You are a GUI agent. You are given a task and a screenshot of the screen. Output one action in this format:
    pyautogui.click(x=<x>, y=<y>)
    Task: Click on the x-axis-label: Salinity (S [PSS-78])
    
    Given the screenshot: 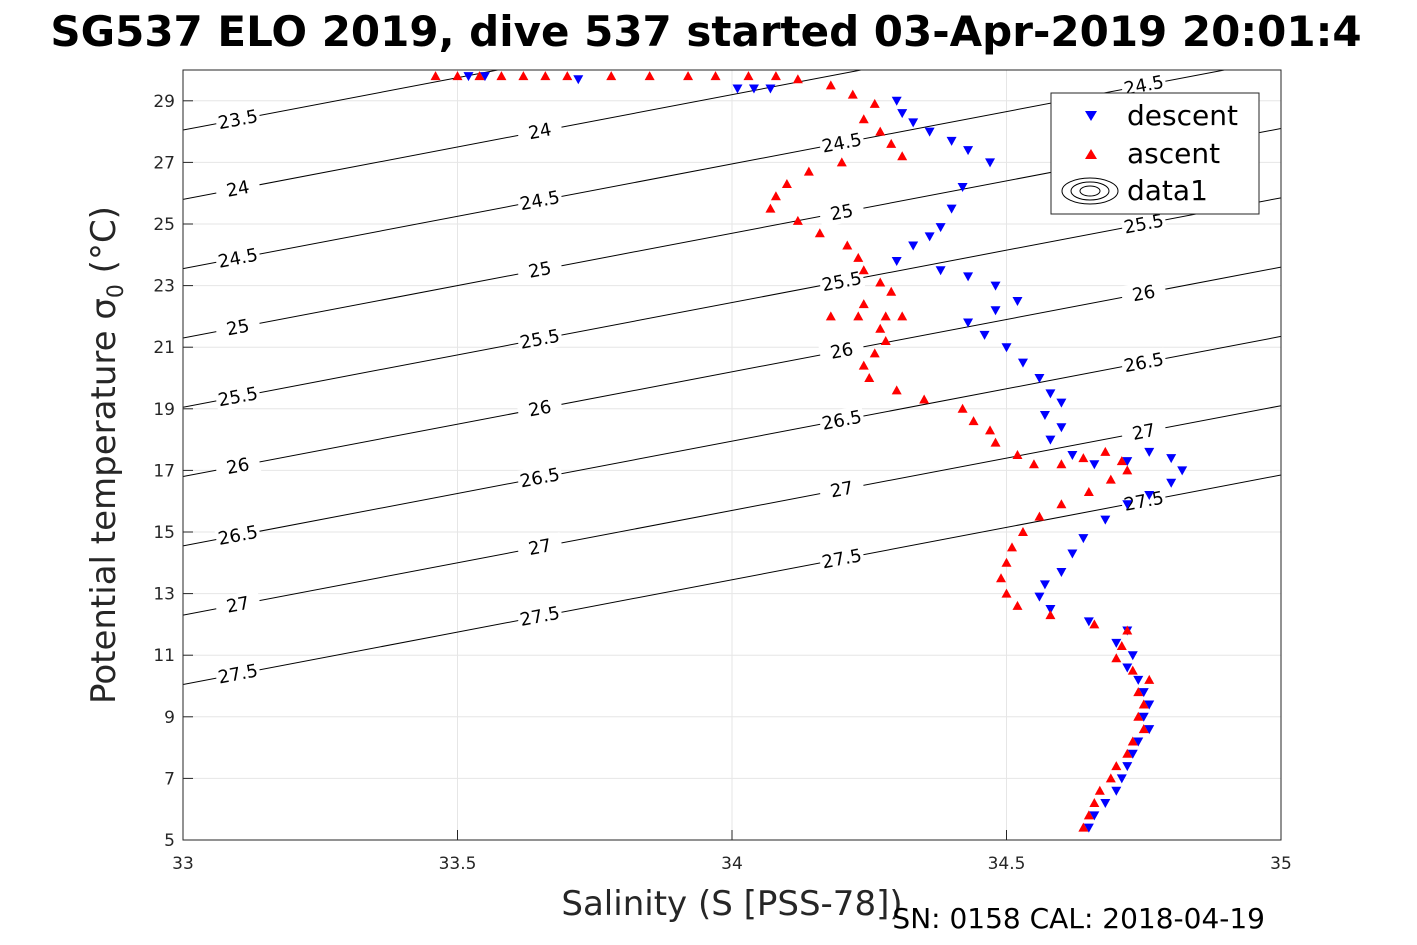 What is the action you would take?
    pyautogui.click(x=731, y=904)
    